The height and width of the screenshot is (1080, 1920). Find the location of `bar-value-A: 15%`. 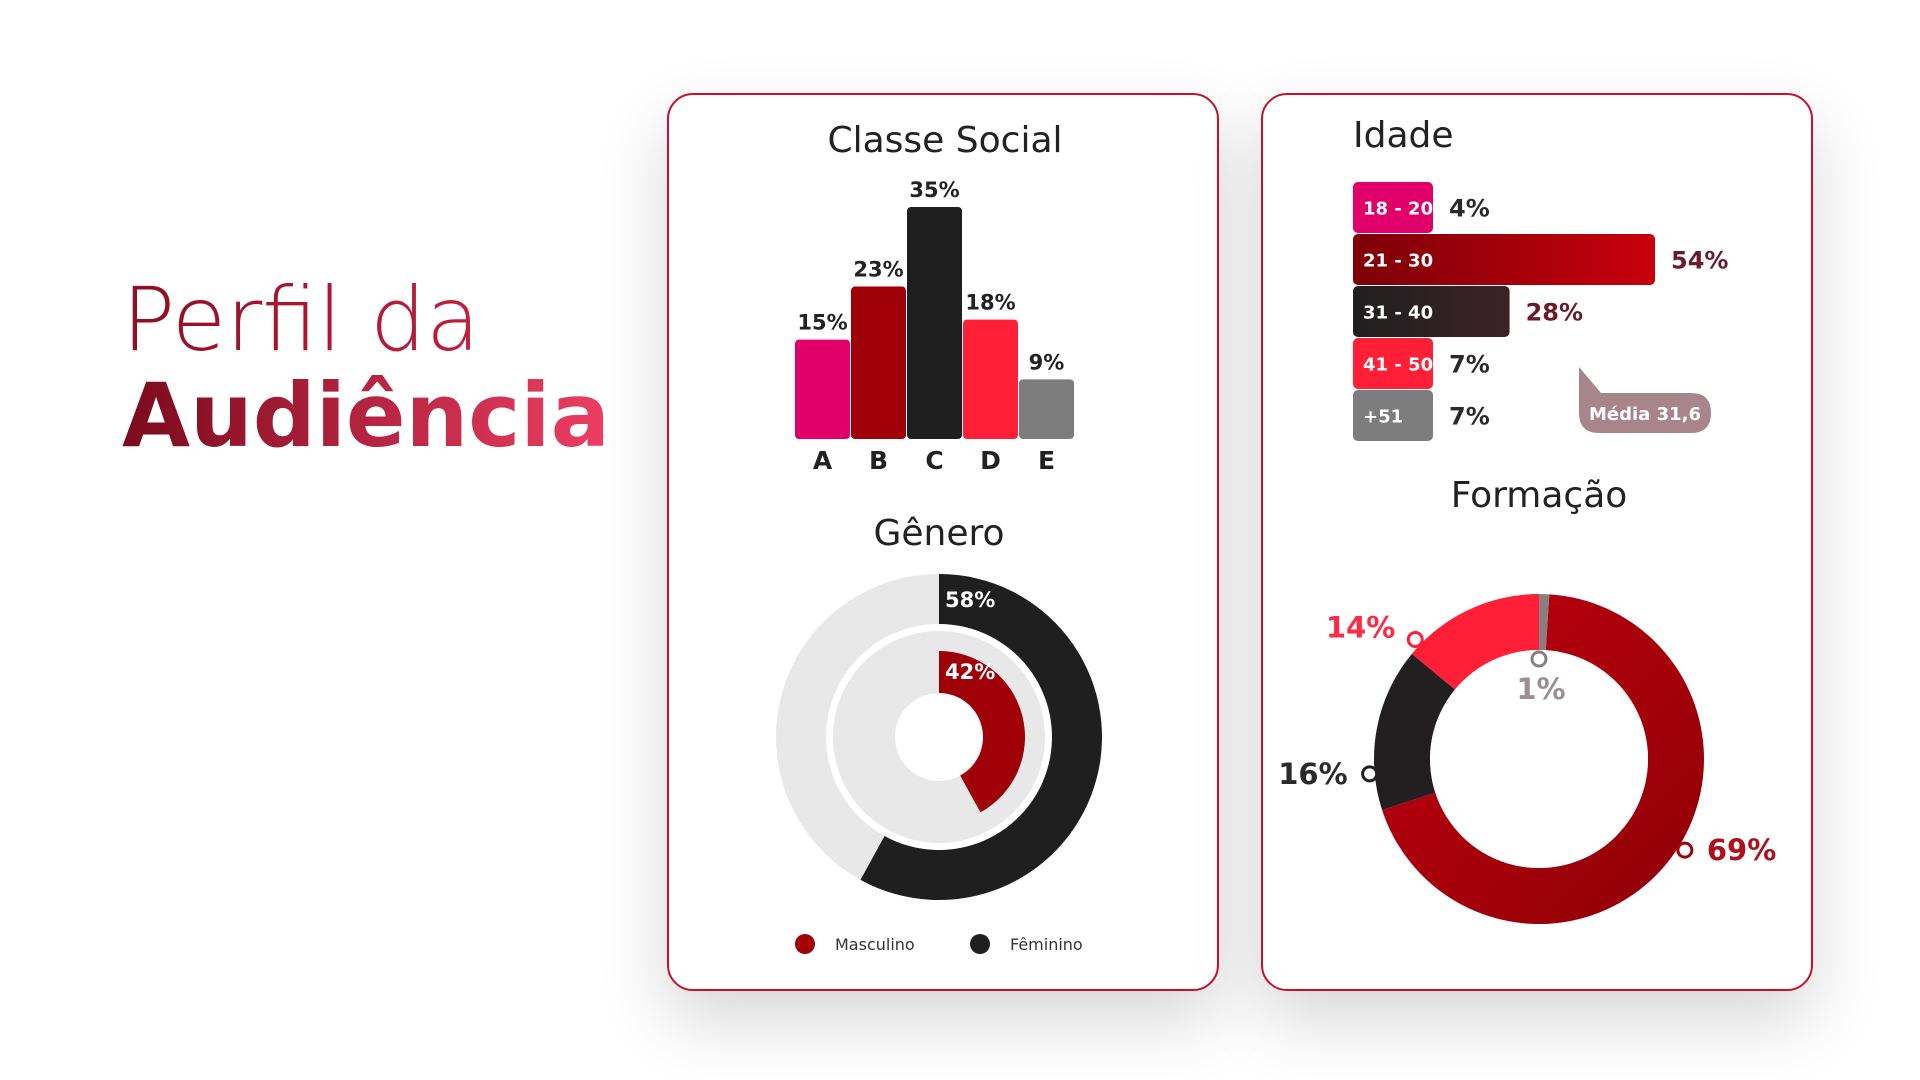

bar-value-A: 15% is located at coordinates (822, 323).